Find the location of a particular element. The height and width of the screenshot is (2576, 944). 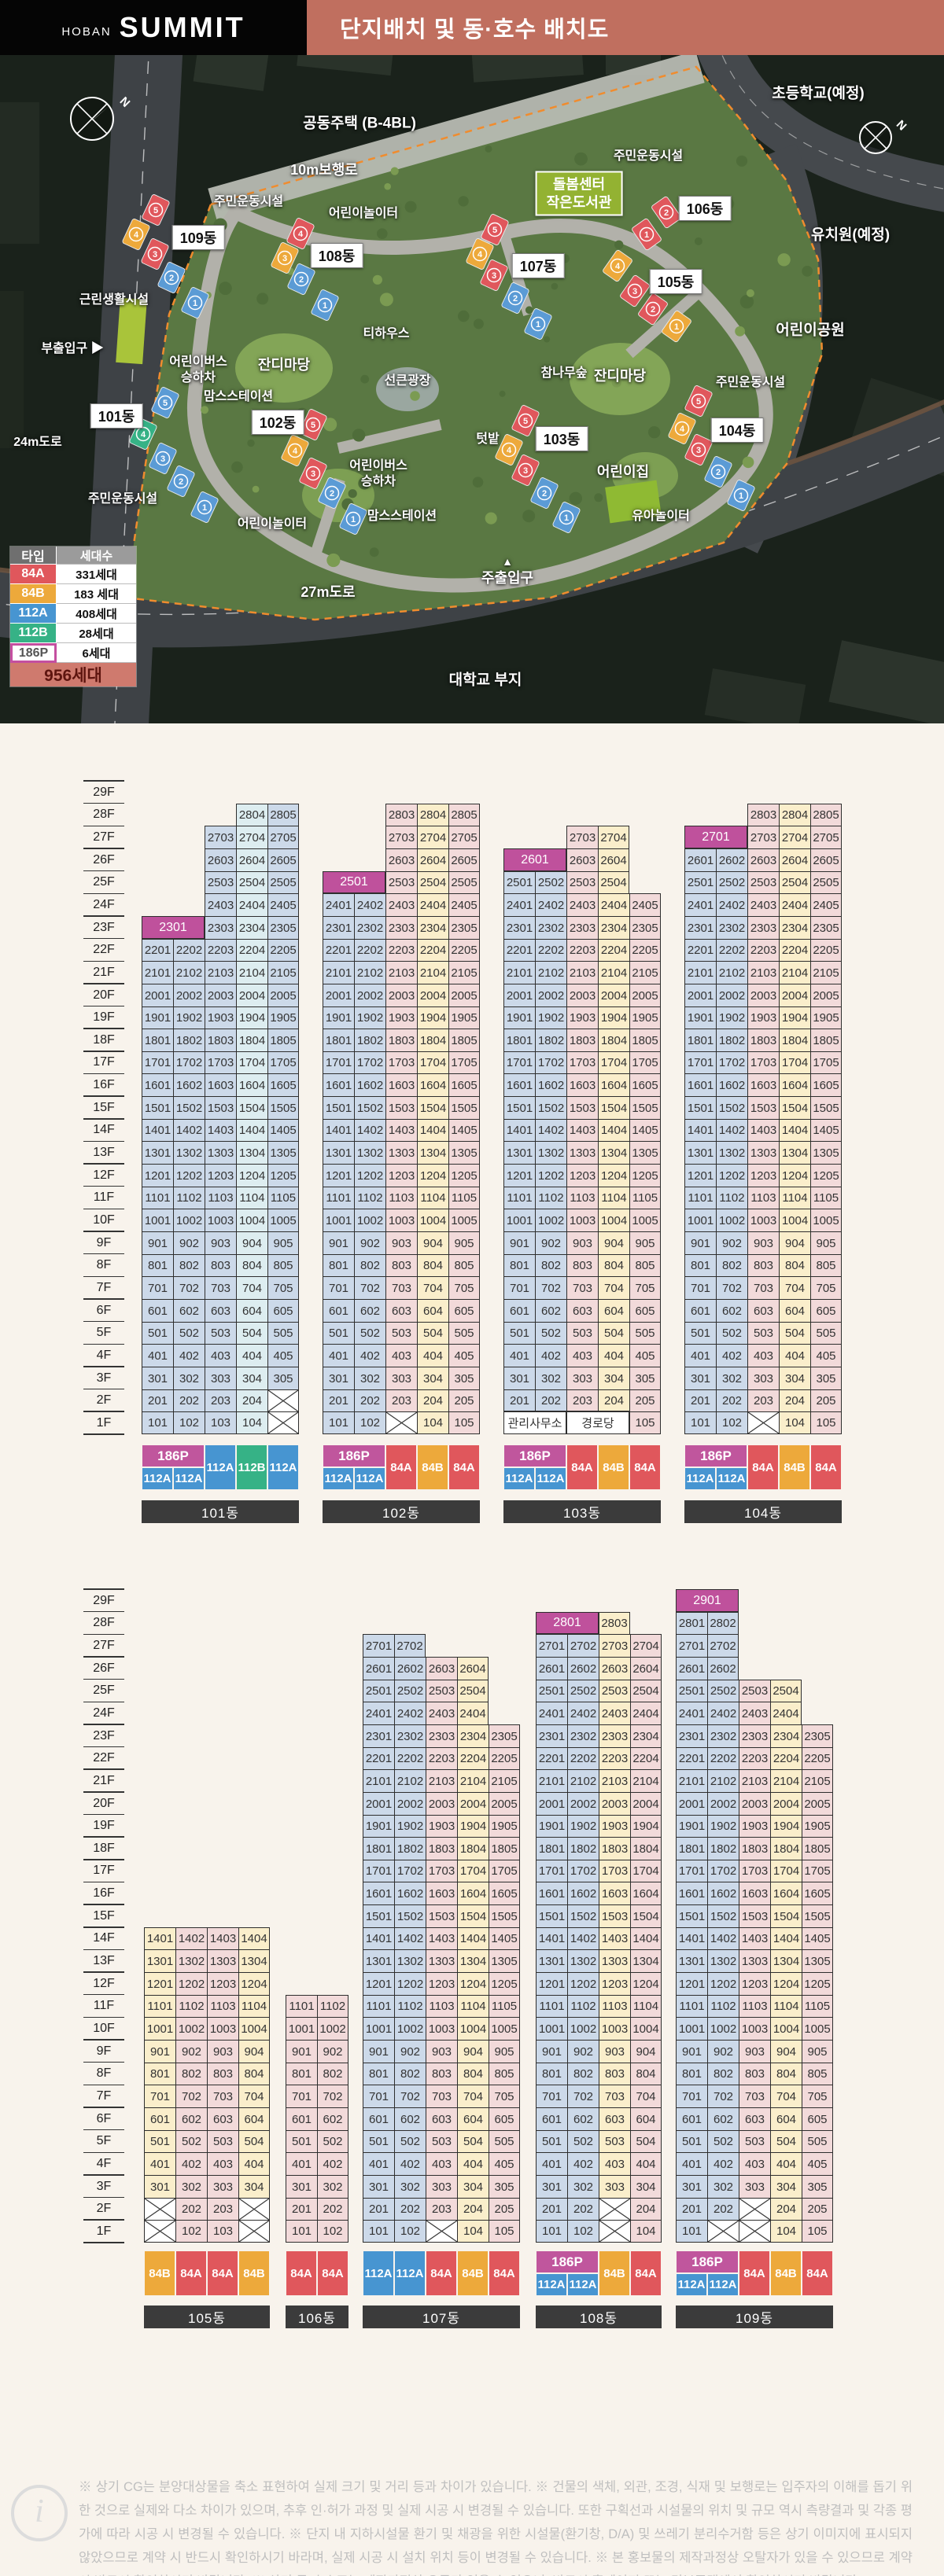

empty-unit-cell is located at coordinates (763, 1423).